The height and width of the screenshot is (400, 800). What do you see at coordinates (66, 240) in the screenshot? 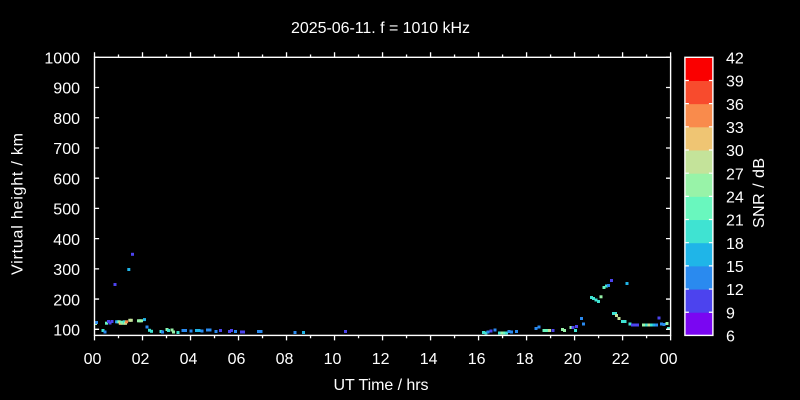
I see `svg-text: 400` at bounding box center [66, 240].